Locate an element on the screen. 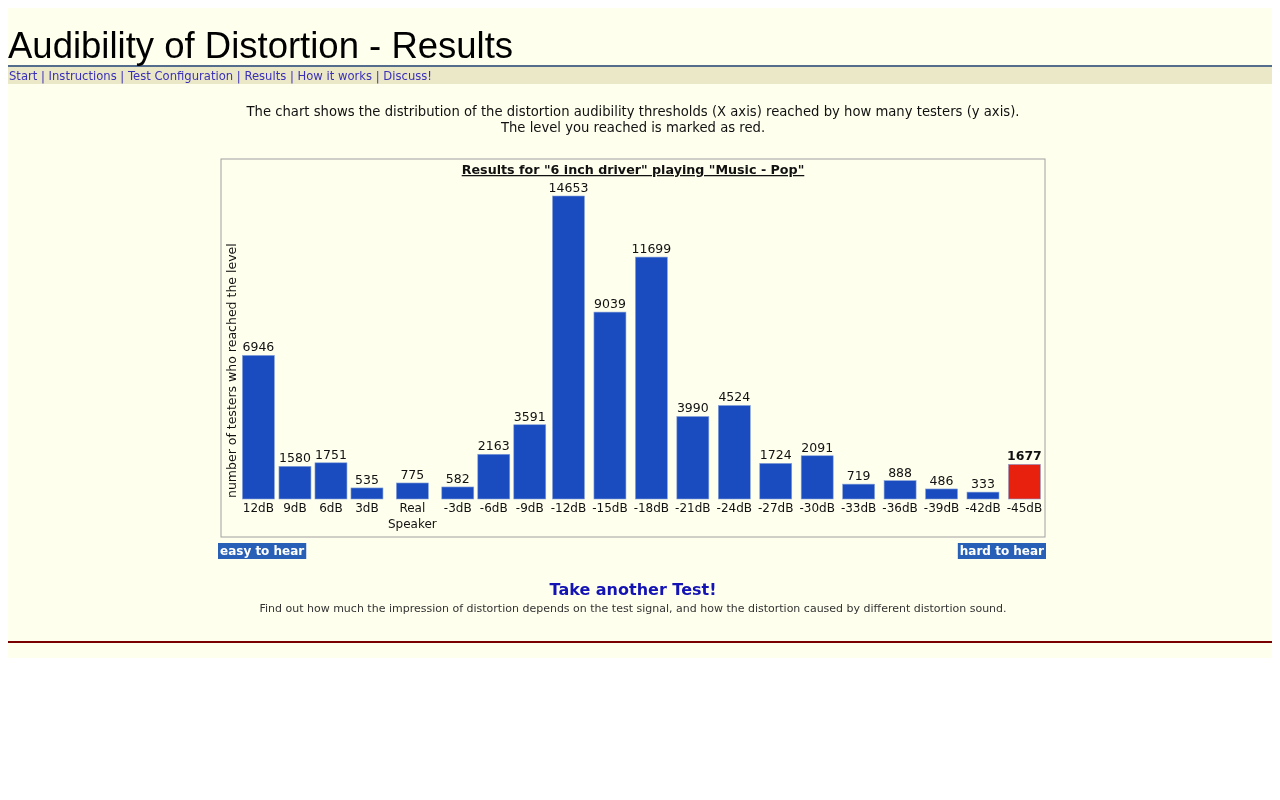 The width and height of the screenshot is (1280, 800). data-label: 14653 is located at coordinates (568, 187).